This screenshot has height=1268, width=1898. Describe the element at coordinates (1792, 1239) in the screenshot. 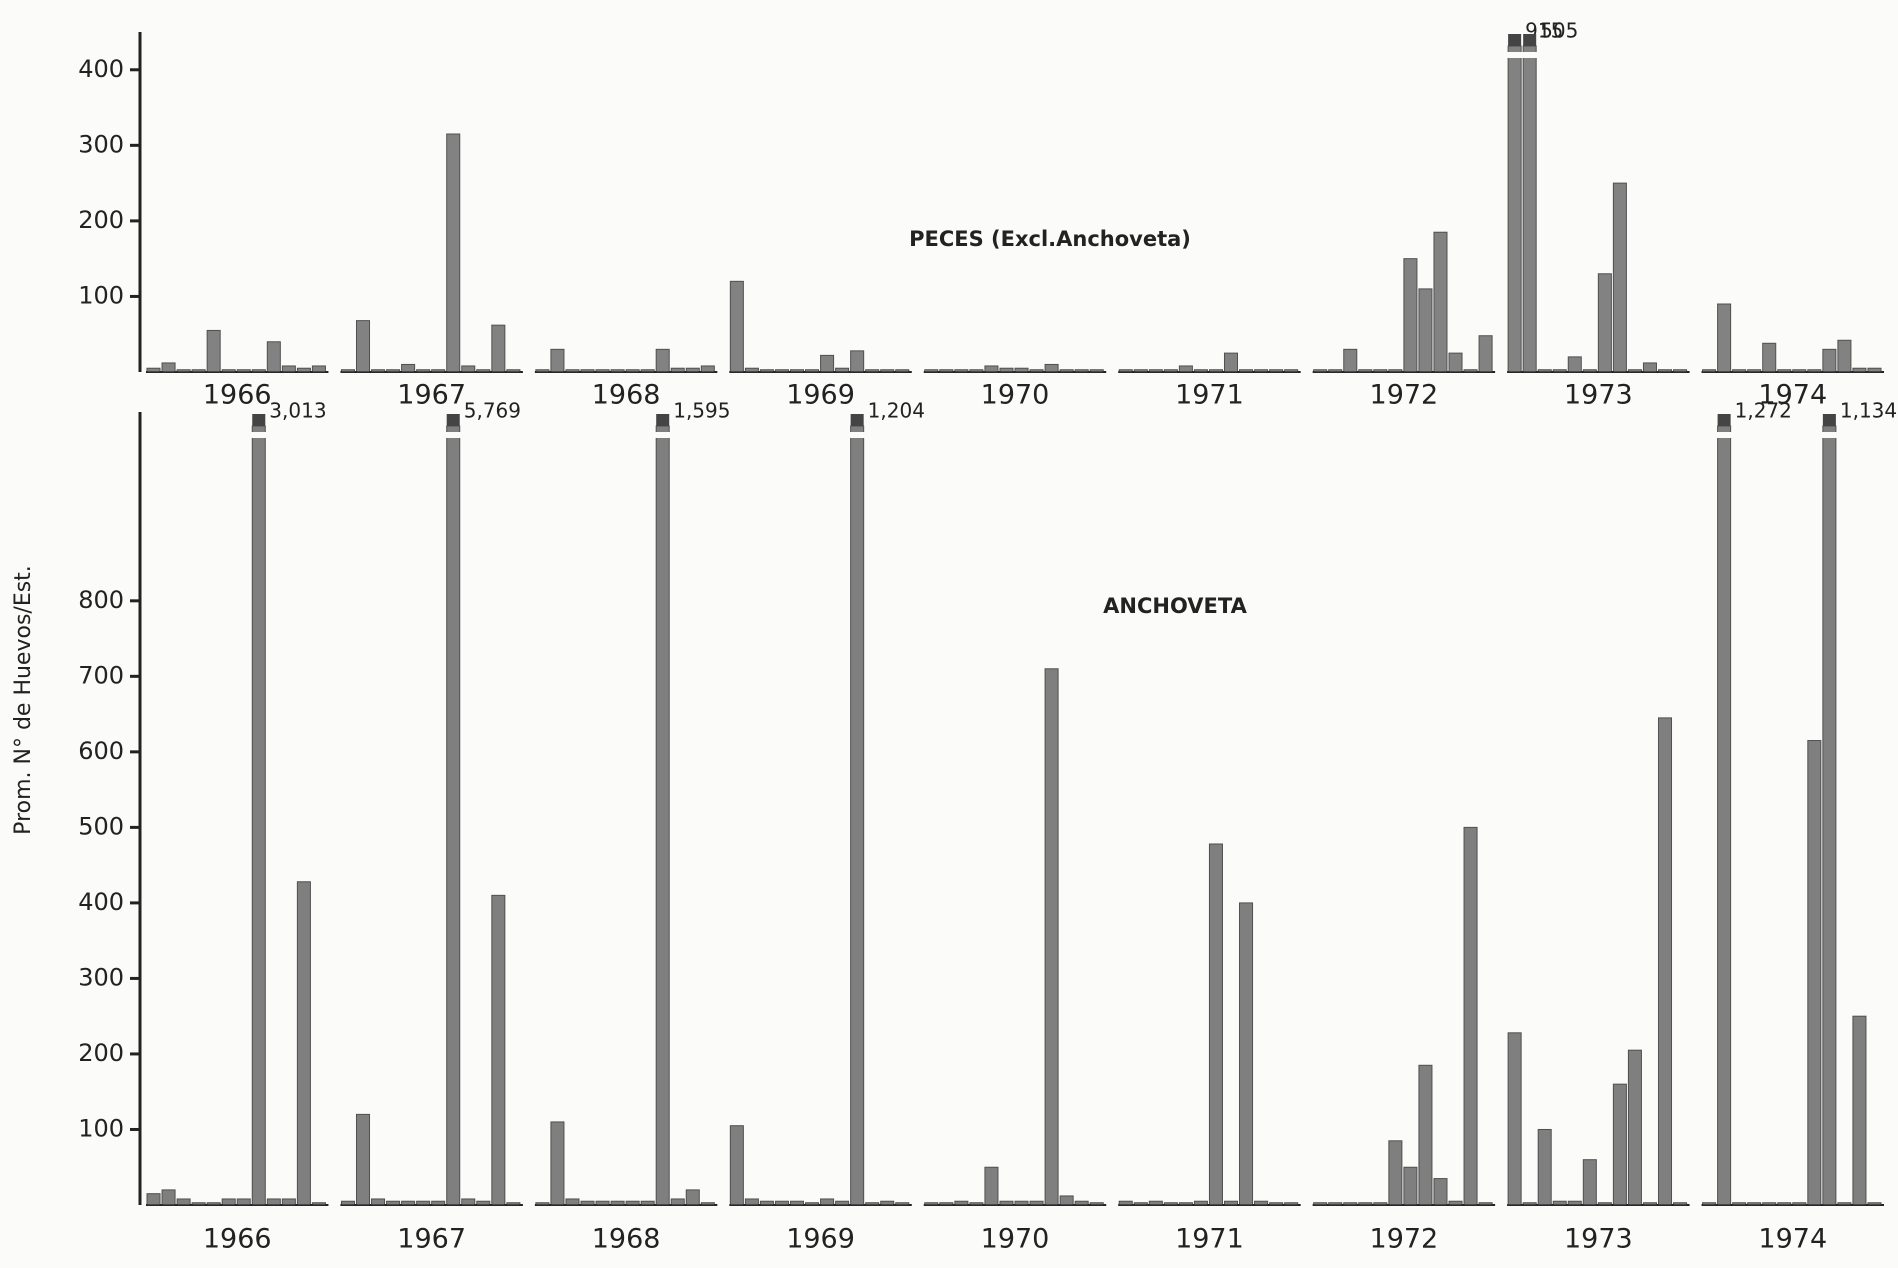

I see `year-label: 1974` at that location.